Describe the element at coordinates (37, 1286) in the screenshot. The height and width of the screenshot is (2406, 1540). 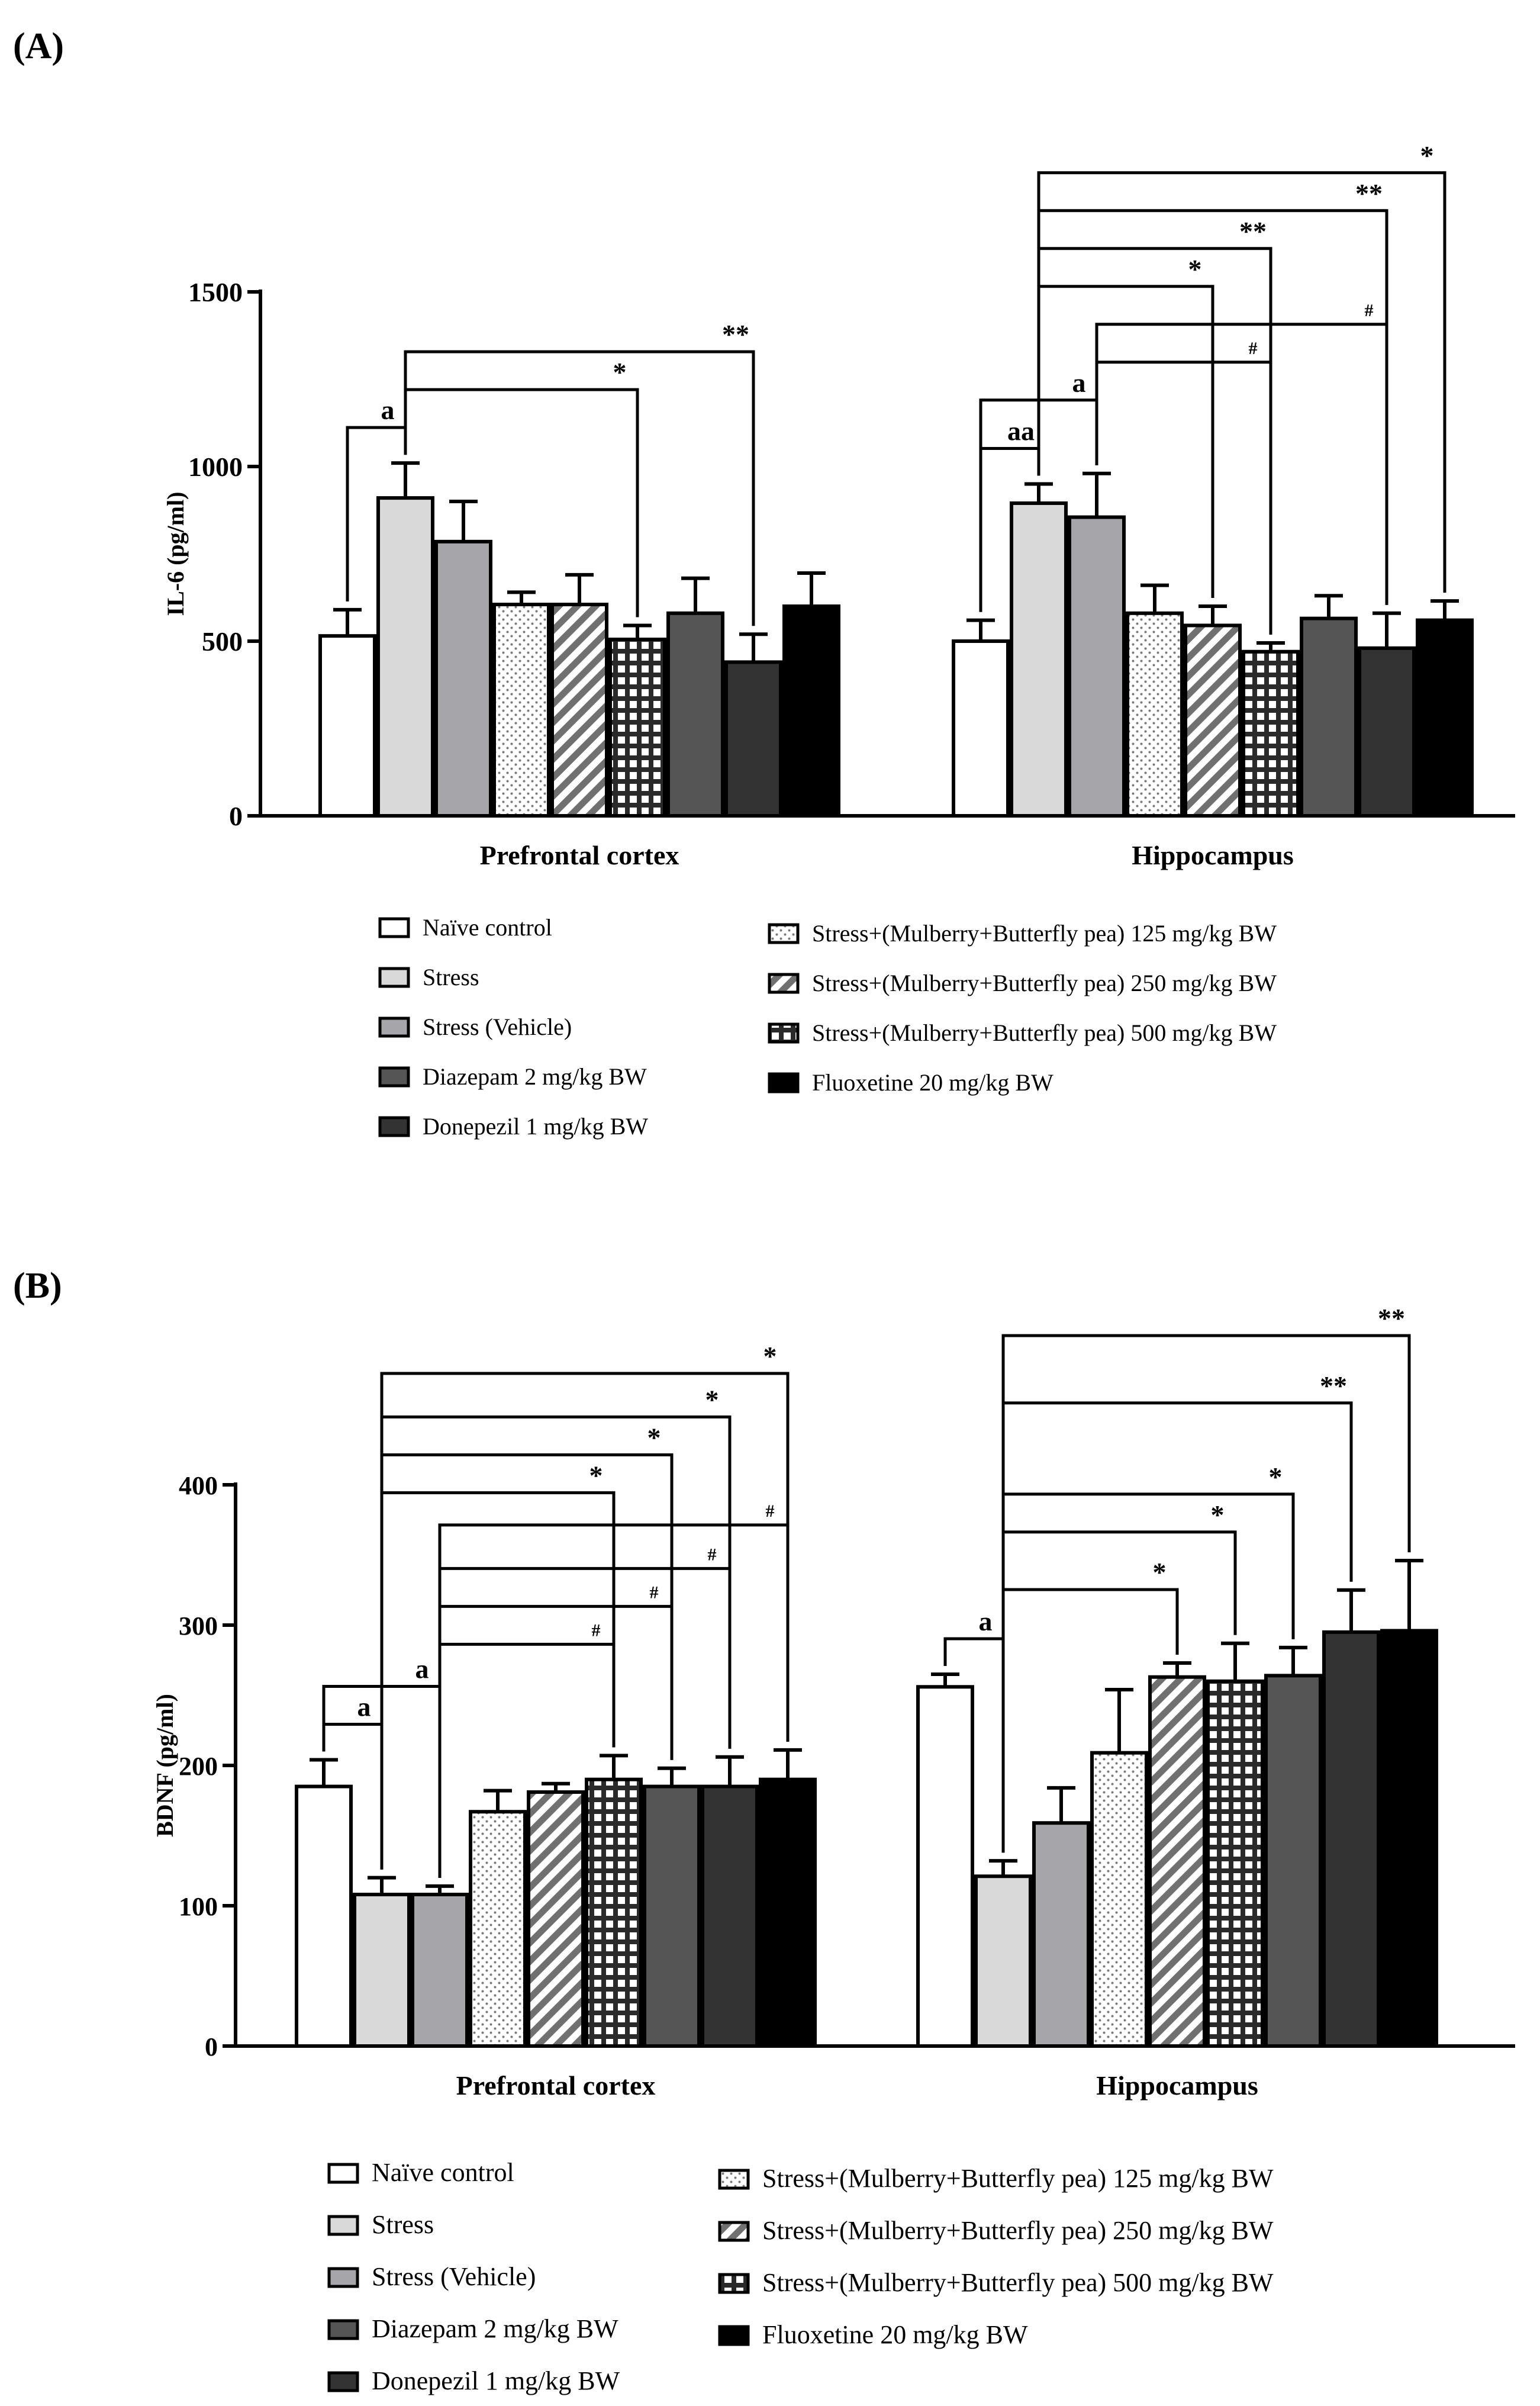
I see `panel-label-b: (B)` at that location.